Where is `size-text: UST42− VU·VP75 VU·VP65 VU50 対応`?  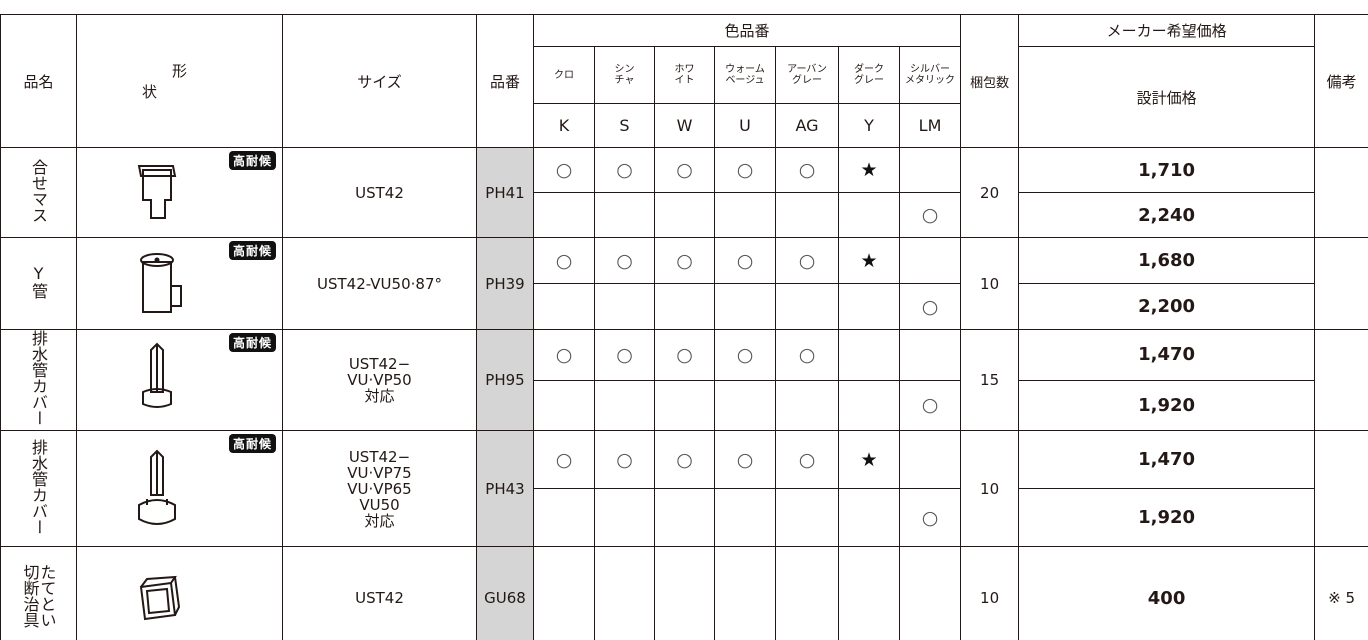
size-text: UST42− VU·VP75 VU·VP65 VU50 対応 is located at coordinates (379, 489).